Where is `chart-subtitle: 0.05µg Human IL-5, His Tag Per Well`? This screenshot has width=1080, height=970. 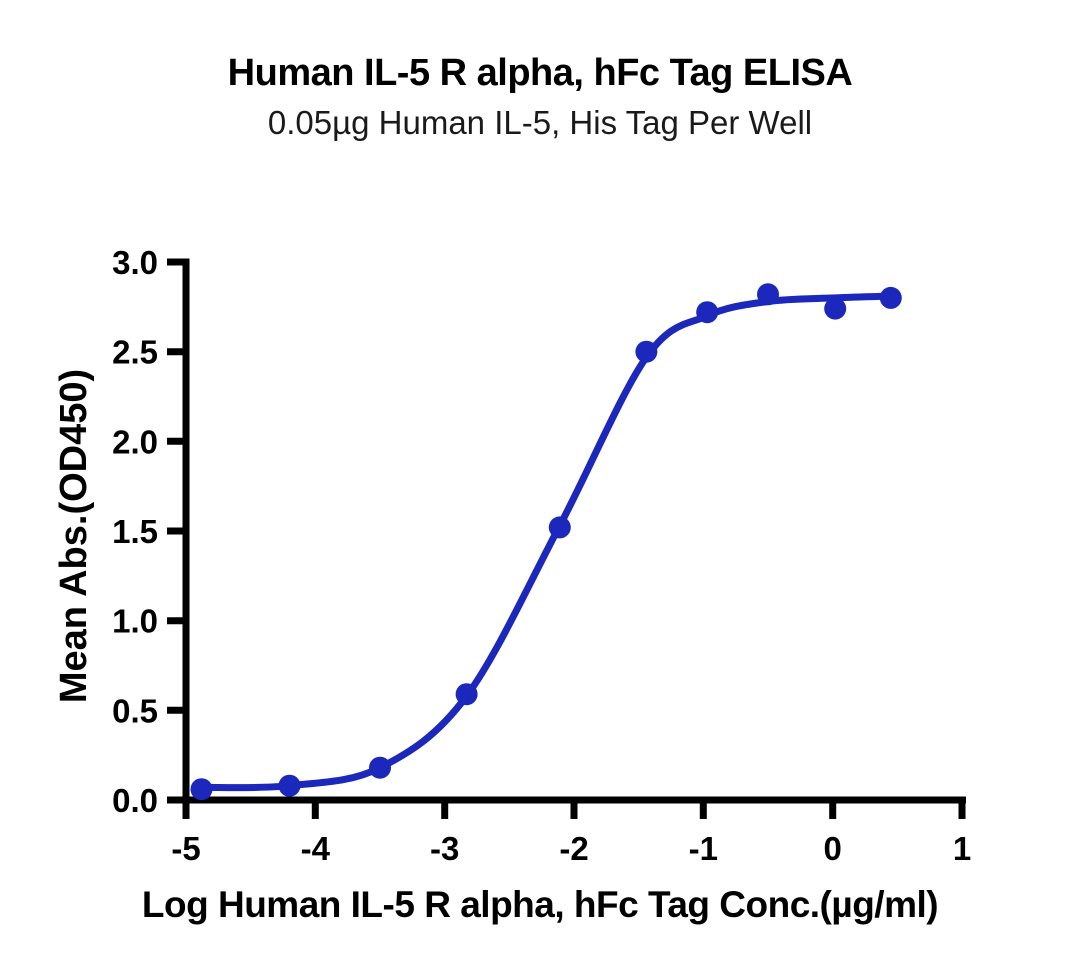
chart-subtitle: 0.05µg Human IL-5, His Tag Per Well is located at coordinates (540, 122).